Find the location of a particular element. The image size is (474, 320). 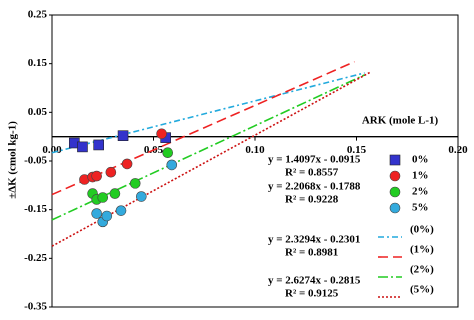

equation: y = 2.3294x - 0.2301 is located at coordinates (314, 240).